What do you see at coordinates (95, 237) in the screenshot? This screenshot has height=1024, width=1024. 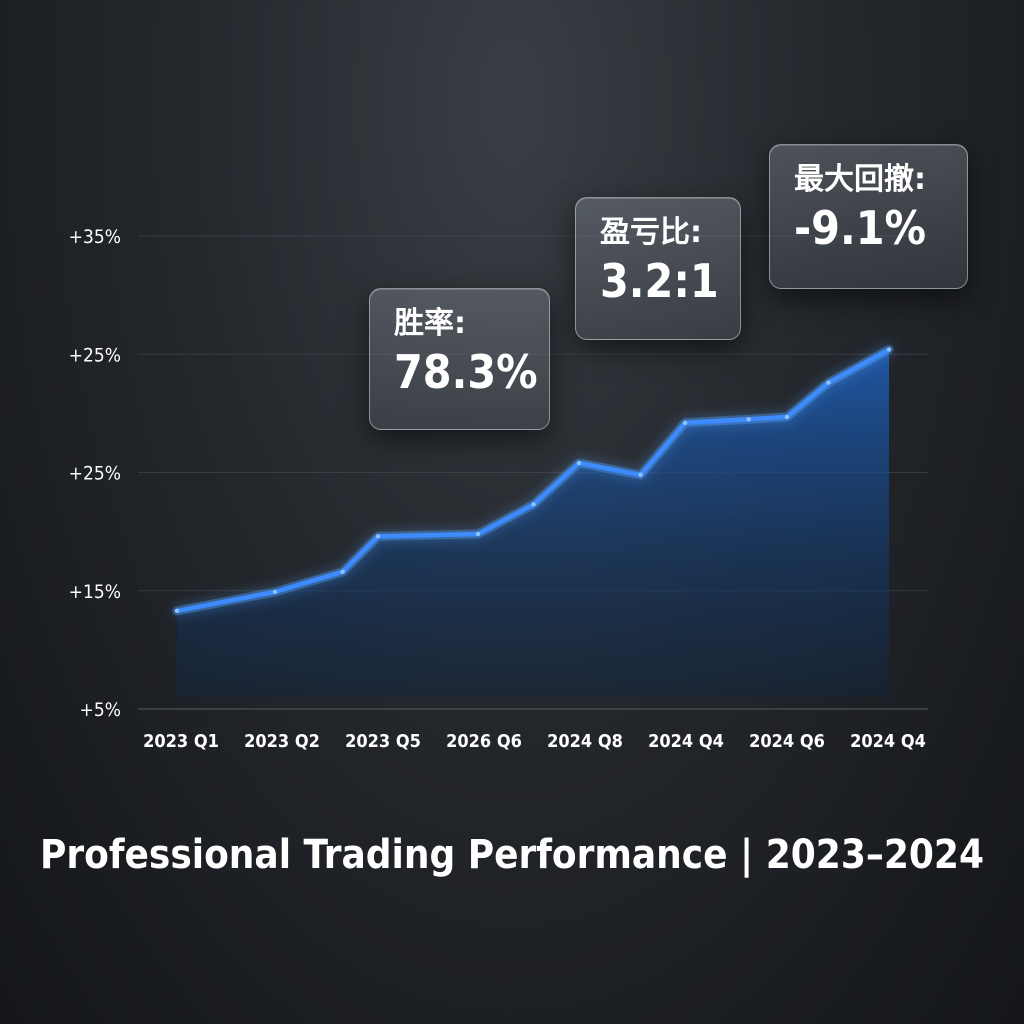 I see `y-tick-label: +35%` at bounding box center [95, 237].